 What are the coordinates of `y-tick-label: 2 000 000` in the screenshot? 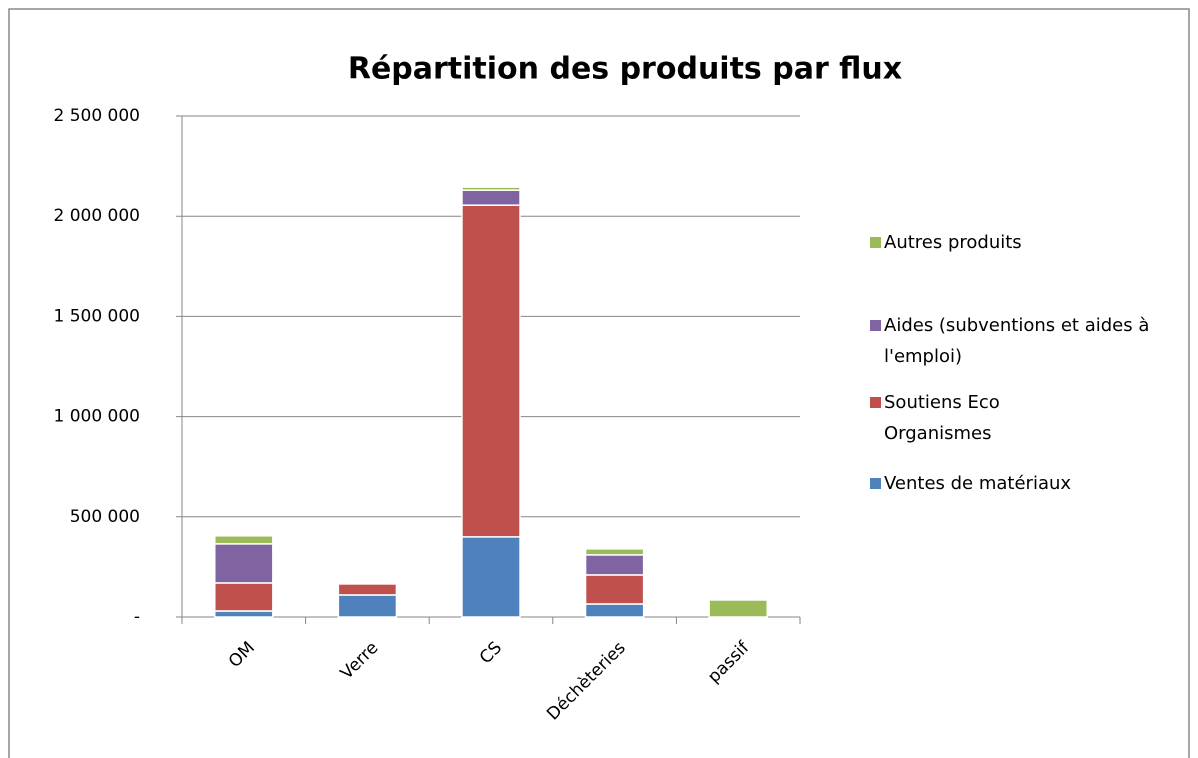 It's located at (96, 216).